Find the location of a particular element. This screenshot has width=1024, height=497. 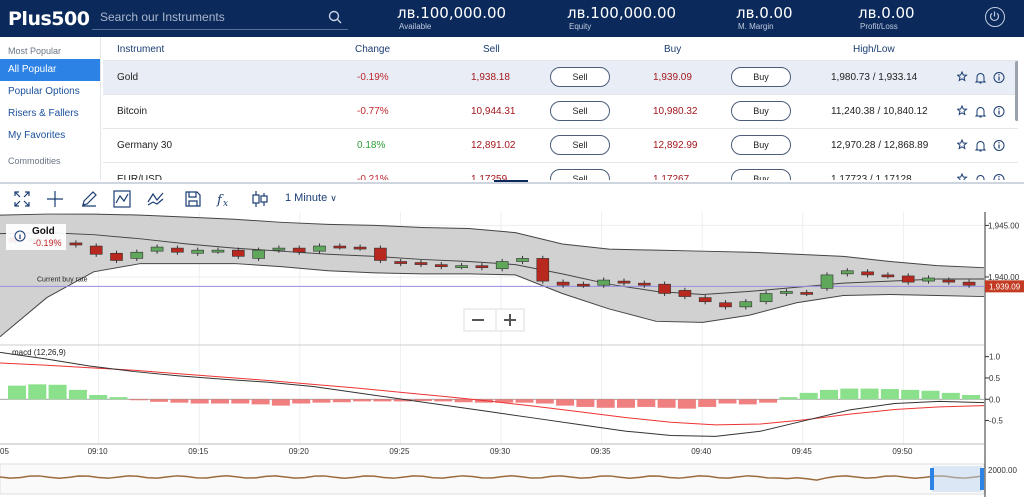

col-instrument: Instrument is located at coordinates (141, 49).